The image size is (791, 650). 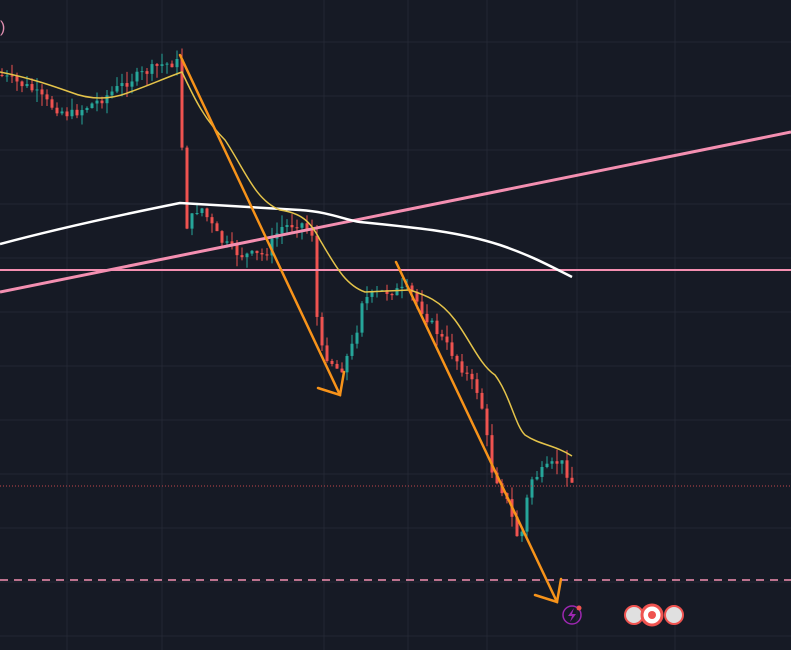 What do you see at coordinates (652, 615) in the screenshot?
I see `flag-center` at bounding box center [652, 615].